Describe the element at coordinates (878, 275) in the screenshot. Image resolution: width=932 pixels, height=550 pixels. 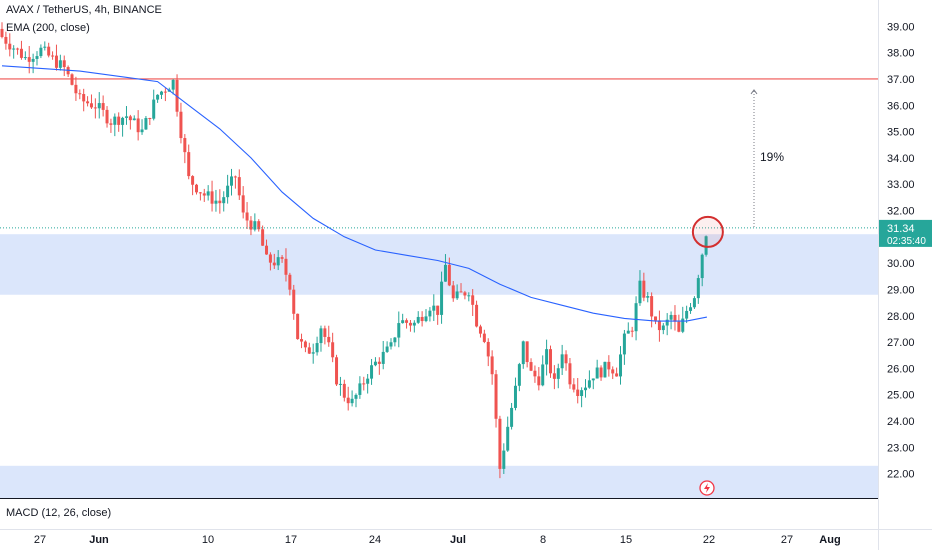
I see `axis-divider` at that location.